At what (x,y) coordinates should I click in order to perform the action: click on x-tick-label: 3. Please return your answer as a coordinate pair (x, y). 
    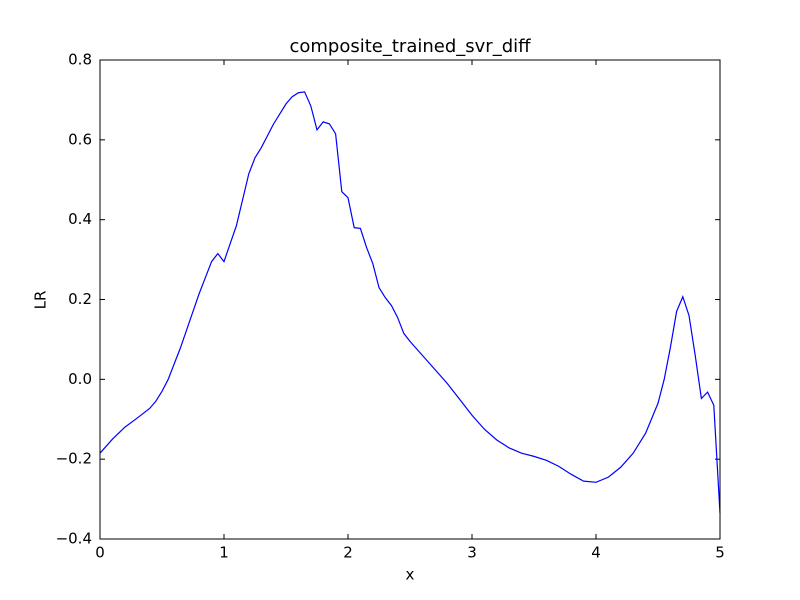
    Looking at the image, I should click on (472, 553).